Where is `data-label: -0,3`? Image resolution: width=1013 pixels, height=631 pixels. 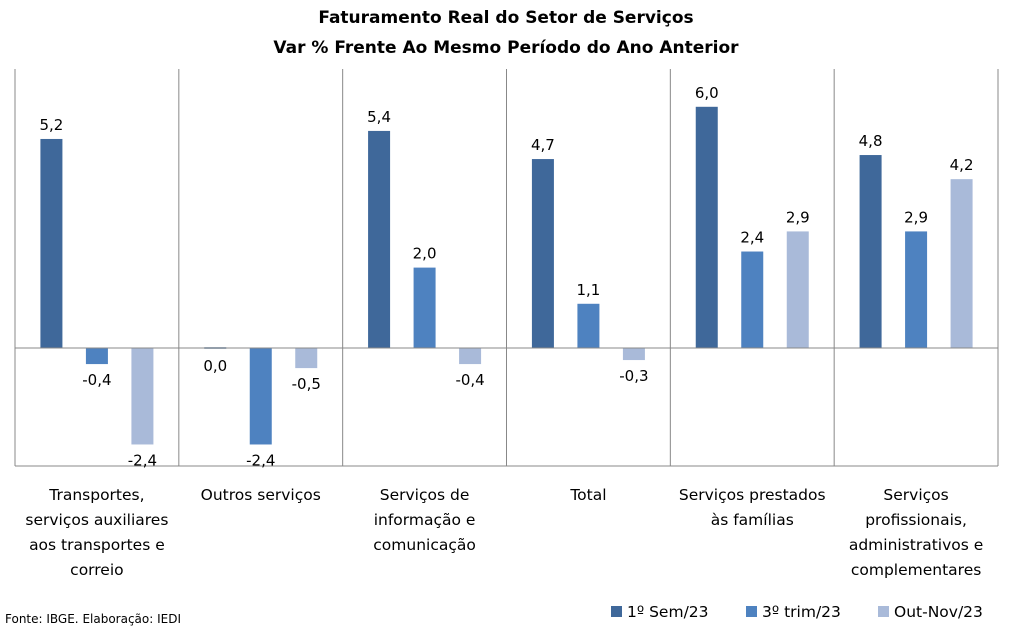 data-label: -0,3 is located at coordinates (633, 376).